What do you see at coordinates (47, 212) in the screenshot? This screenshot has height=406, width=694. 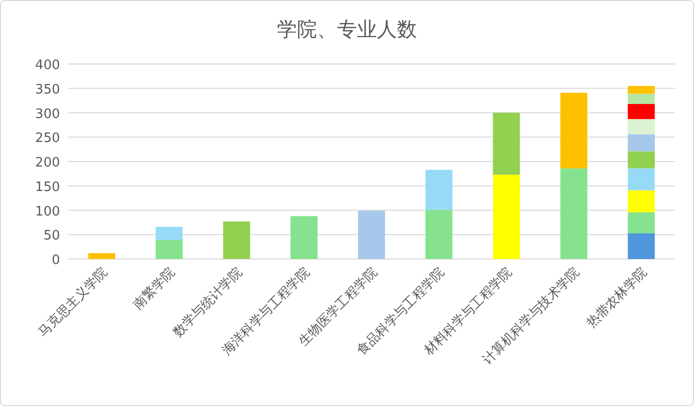 I see `y-tick-label: 100` at bounding box center [47, 212].